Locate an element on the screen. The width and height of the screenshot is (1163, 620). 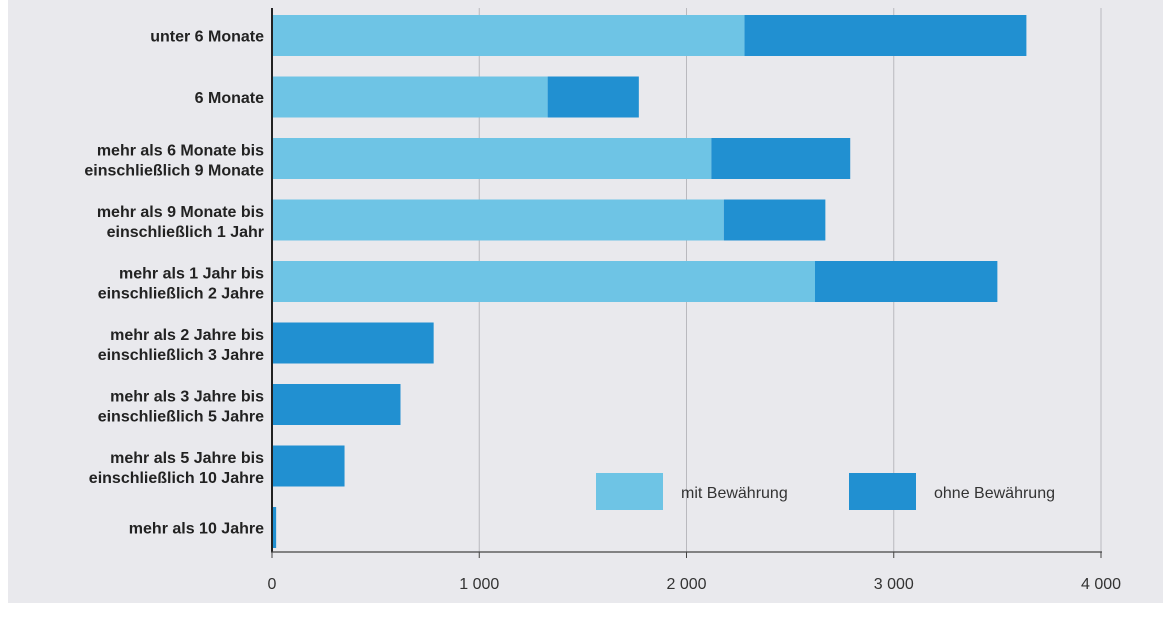
category-label-line: einschließlich 3 Jahre is located at coordinates (181, 355).